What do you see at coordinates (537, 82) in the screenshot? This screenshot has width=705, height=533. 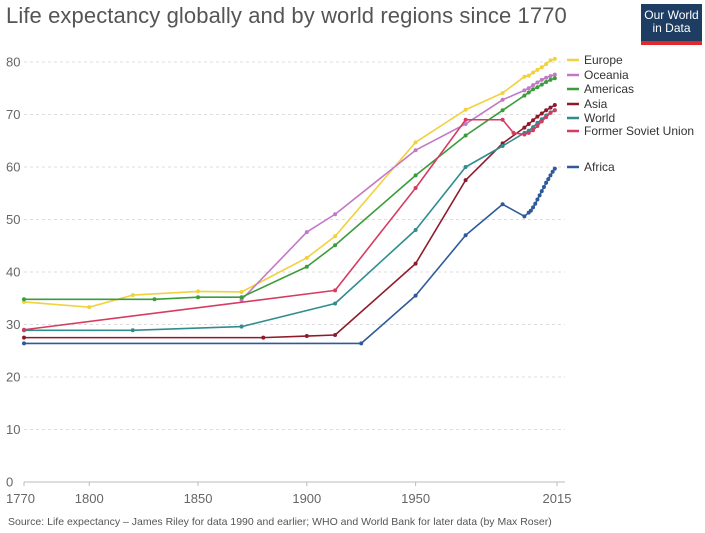 I see `data-point-oceania-2006` at bounding box center [537, 82].